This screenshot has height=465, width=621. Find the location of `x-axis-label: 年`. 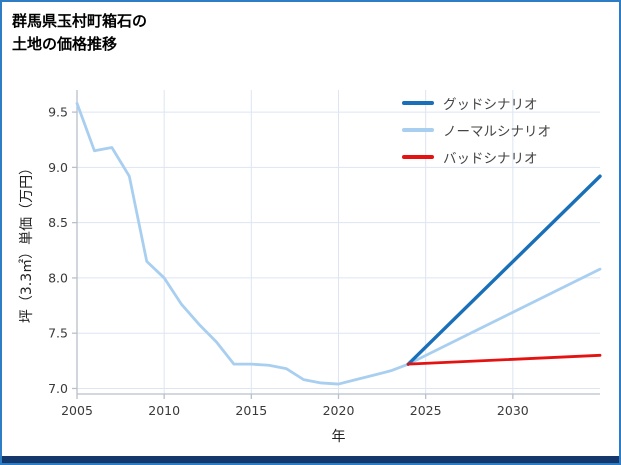

x-axis-label: 年 is located at coordinates (338, 437).